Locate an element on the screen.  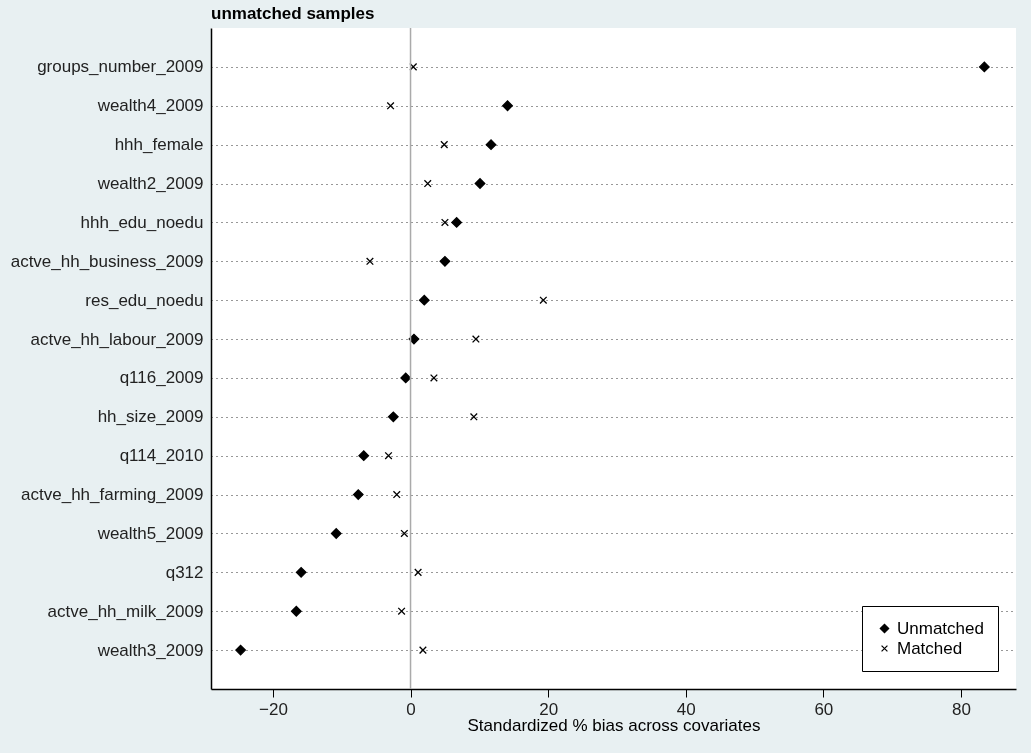
y-tick-label: wealth4_2009 is located at coordinates (150, 106).